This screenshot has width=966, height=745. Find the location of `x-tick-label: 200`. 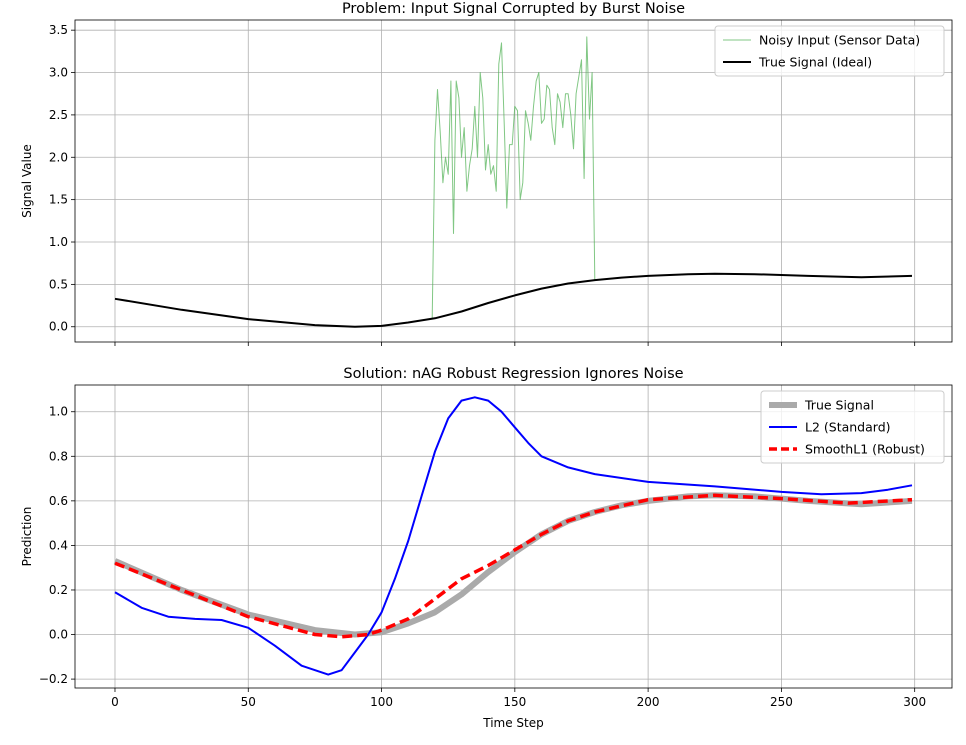

x-tick-label: 200 is located at coordinates (648, 702).